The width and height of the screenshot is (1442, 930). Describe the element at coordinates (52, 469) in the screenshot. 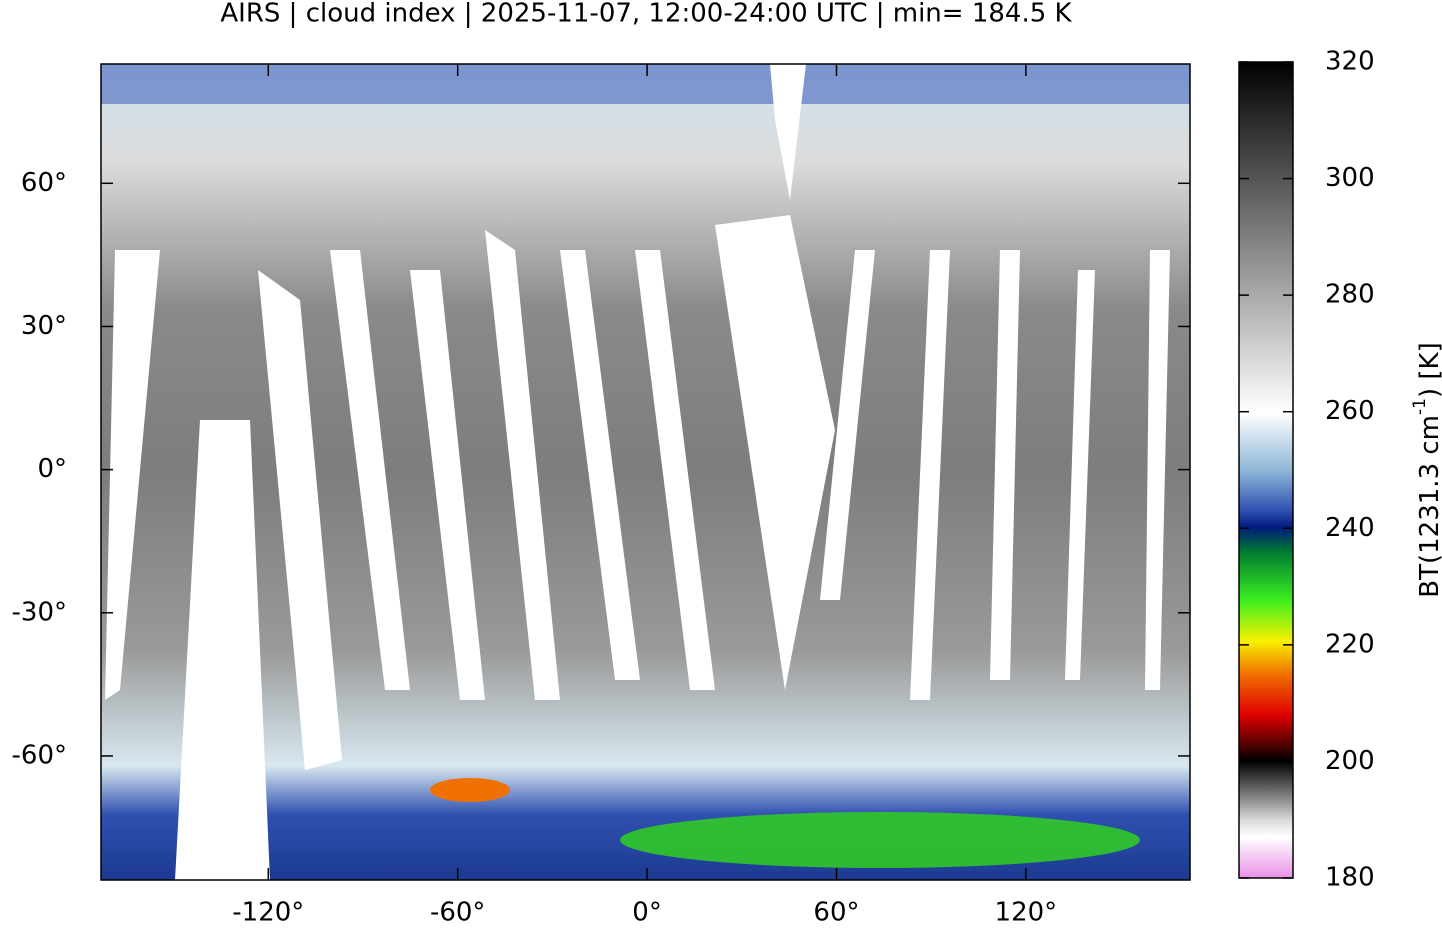

I see `y-tick-label: 0°` at that location.